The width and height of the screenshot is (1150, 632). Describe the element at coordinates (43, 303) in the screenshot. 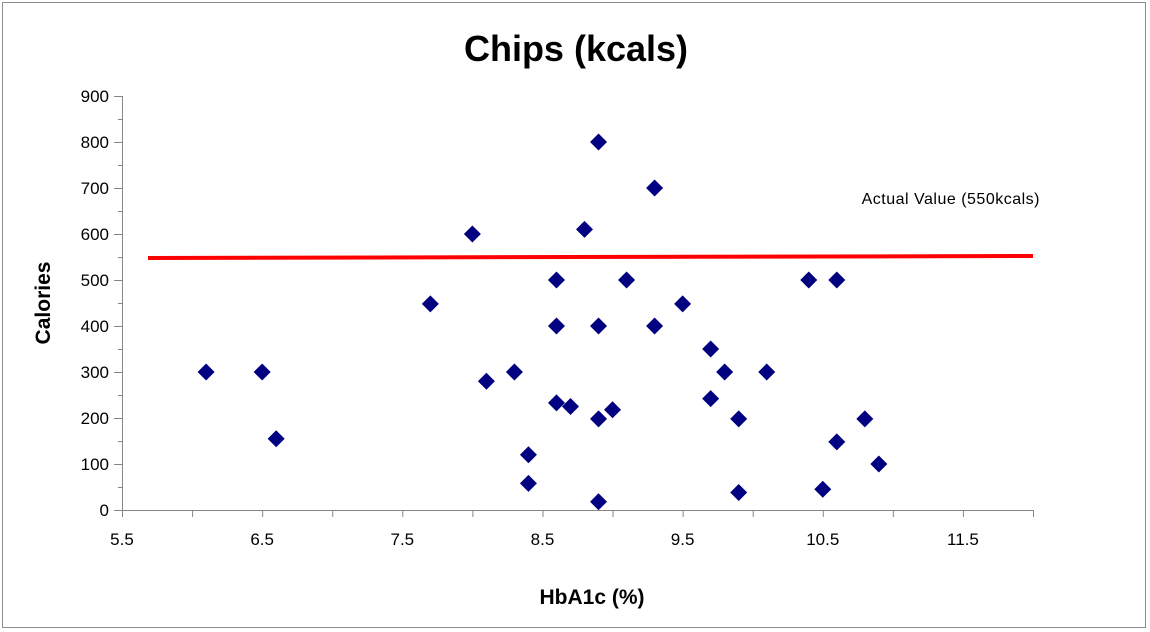

I see `y-axis-title: Calories` at that location.